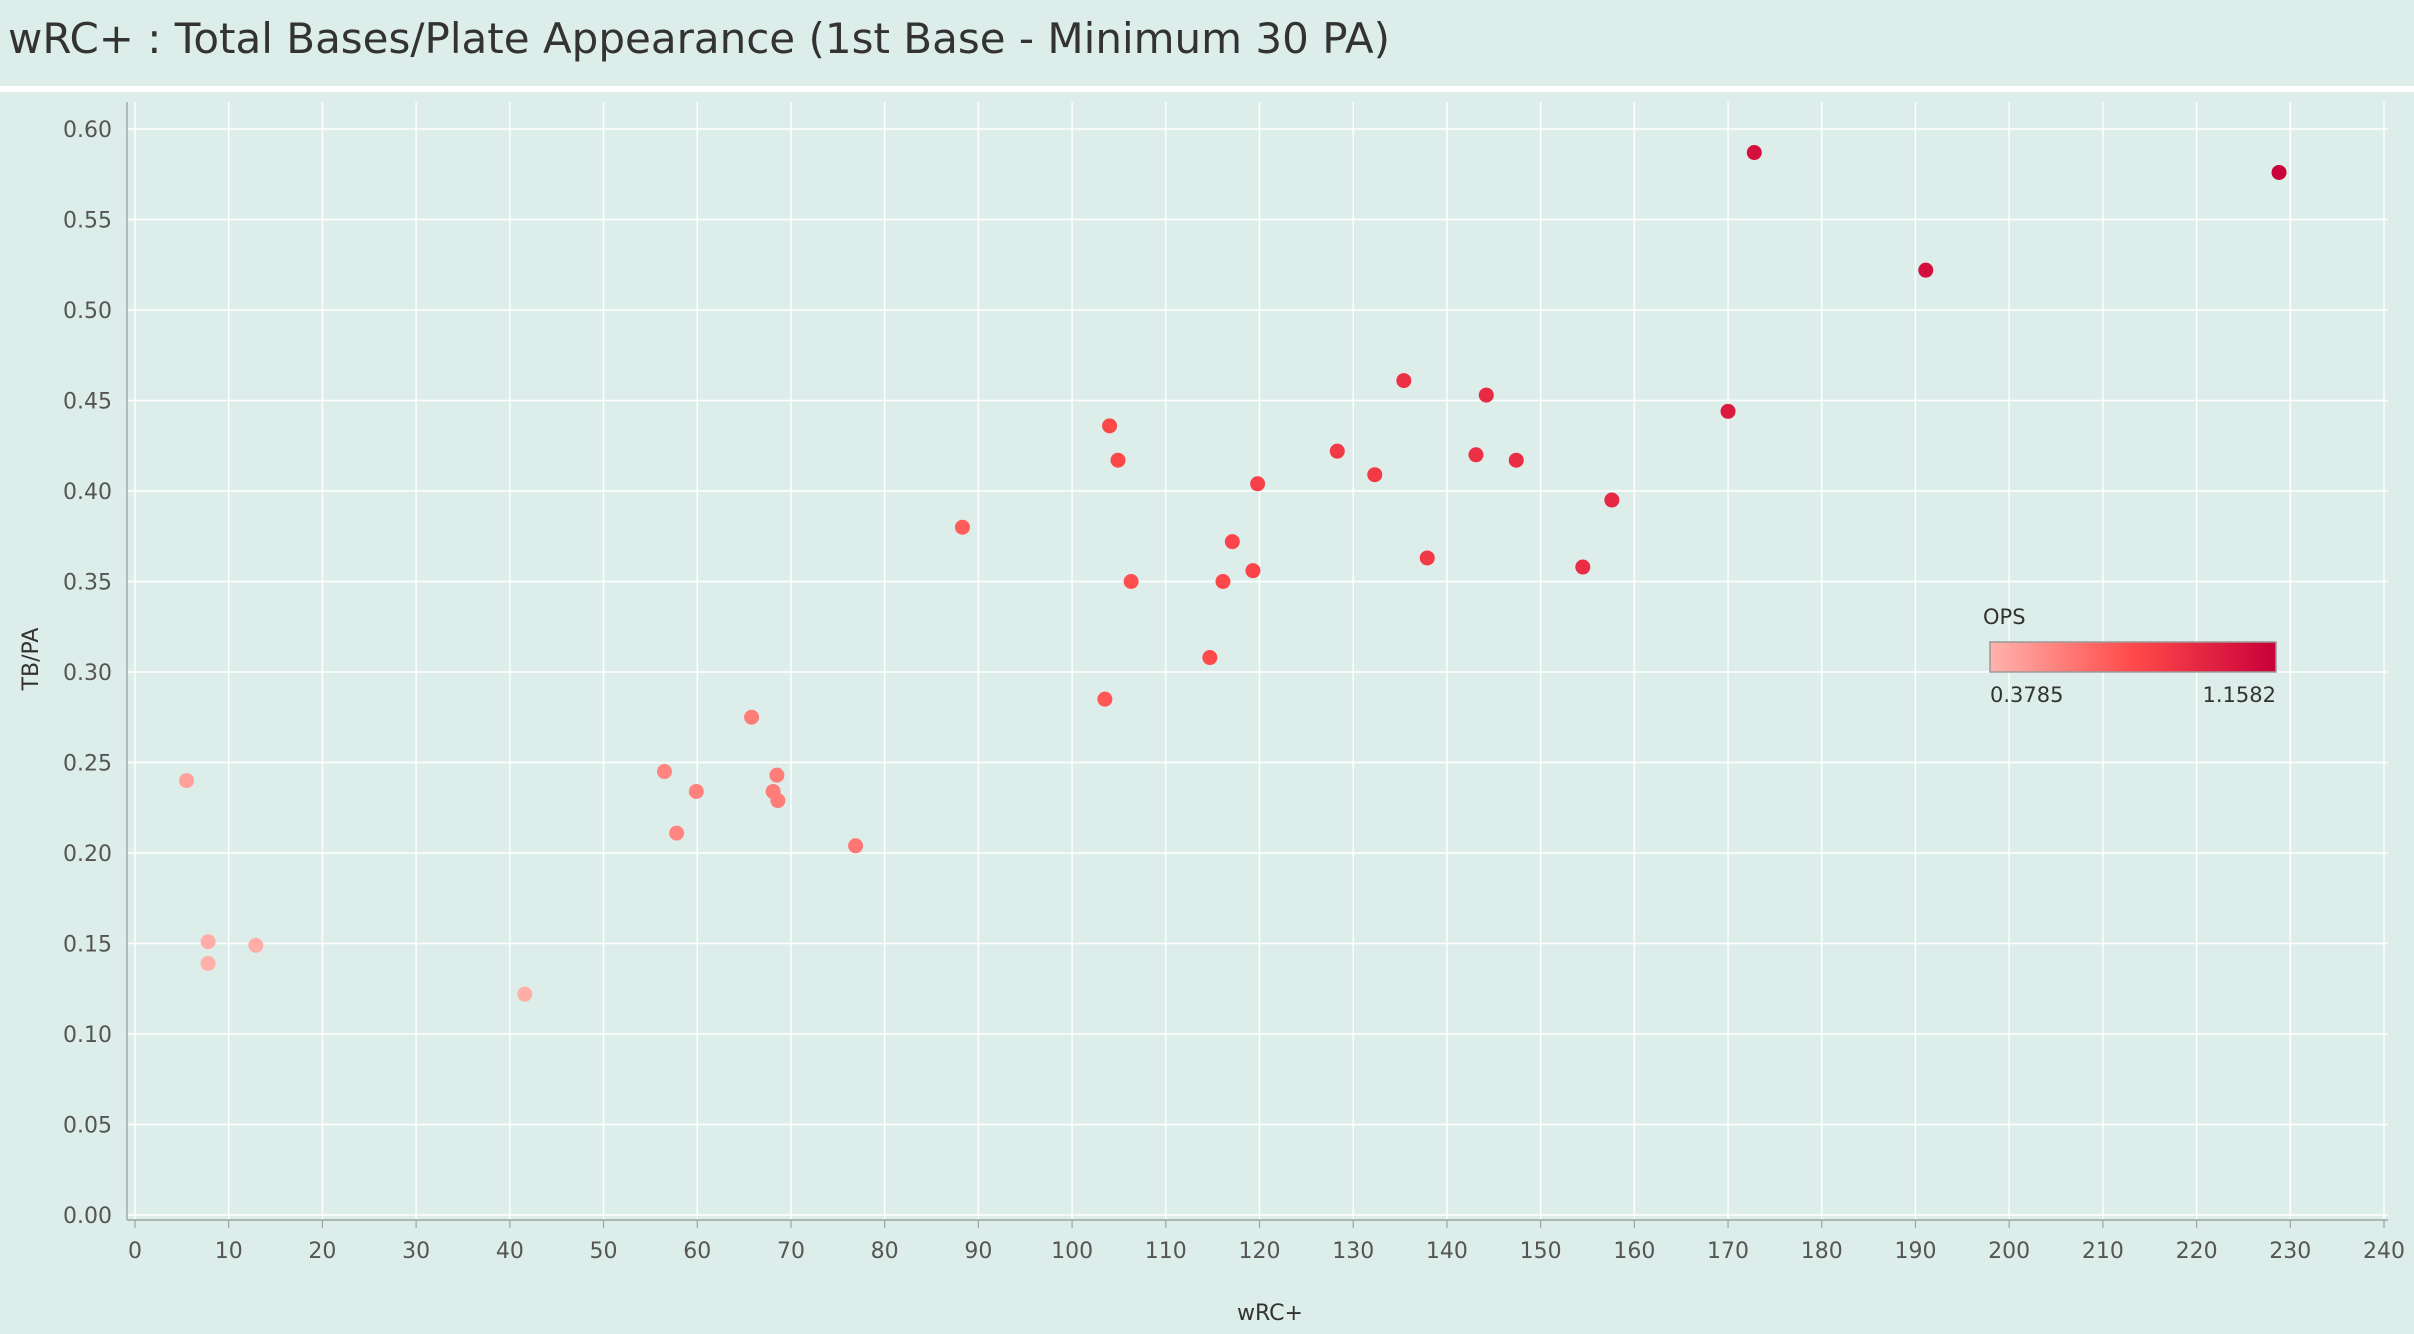  Describe the element at coordinates (87, 130) in the screenshot. I see `y-tick-label: 0.60` at that location.